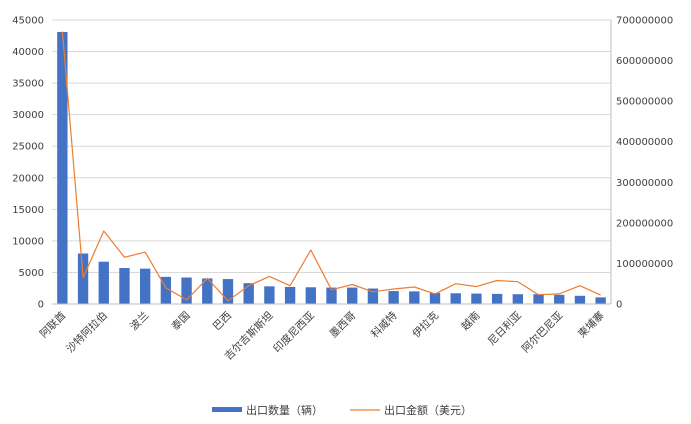 Image resolution: width=691 pixels, height=424 pixels. What do you see at coordinates (28, 147) in the screenshot?
I see `left-y-tick-label: 25000` at bounding box center [28, 147].